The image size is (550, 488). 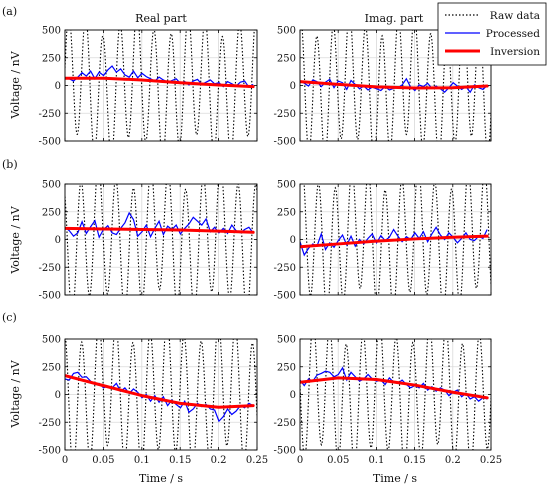 What do you see at coordinates (161, 18) in the screenshot?
I see `column-title-real: Real part` at bounding box center [161, 18].